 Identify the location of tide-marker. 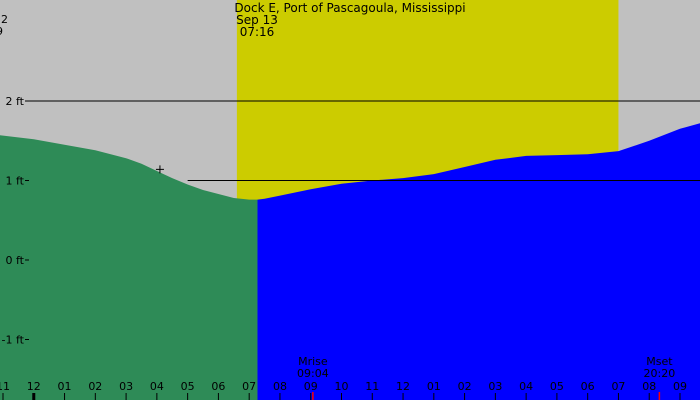
(159, 169).